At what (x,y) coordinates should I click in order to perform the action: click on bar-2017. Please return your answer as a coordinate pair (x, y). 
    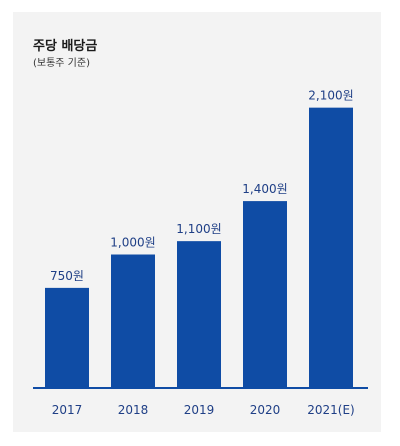
    Looking at the image, I should click on (67, 337).